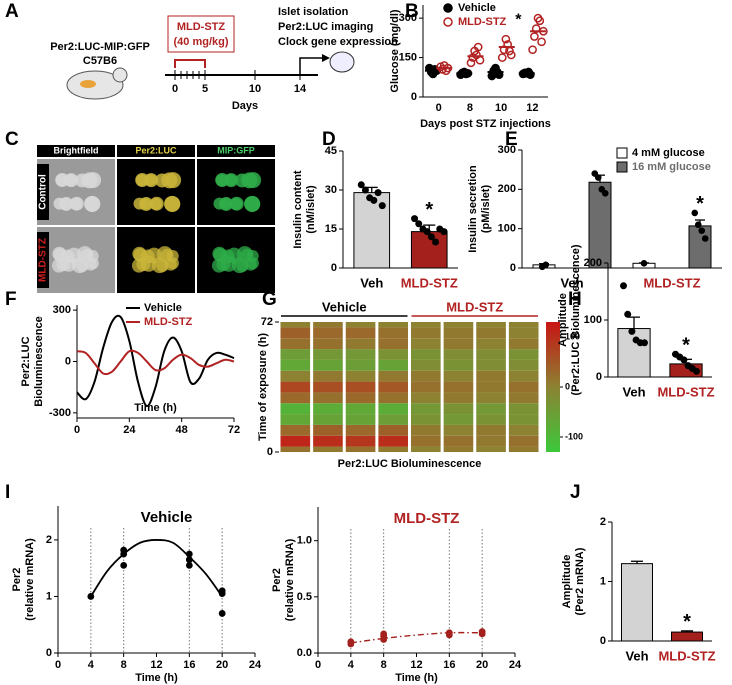 This screenshot has height=685, width=732. Describe the element at coordinates (200, 42) in the screenshot. I see `treatment-label: (40 mg/kg)` at that location.